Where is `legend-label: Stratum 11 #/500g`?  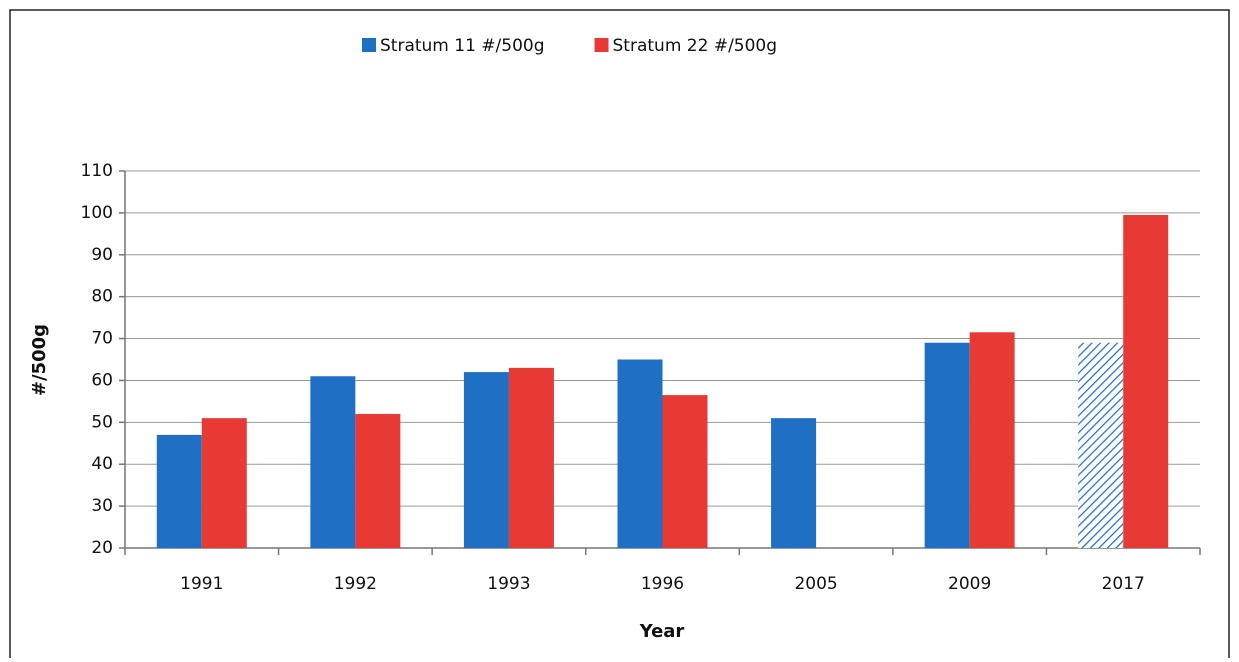
legend-label: Stratum 11 #/500g is located at coordinates (462, 46).